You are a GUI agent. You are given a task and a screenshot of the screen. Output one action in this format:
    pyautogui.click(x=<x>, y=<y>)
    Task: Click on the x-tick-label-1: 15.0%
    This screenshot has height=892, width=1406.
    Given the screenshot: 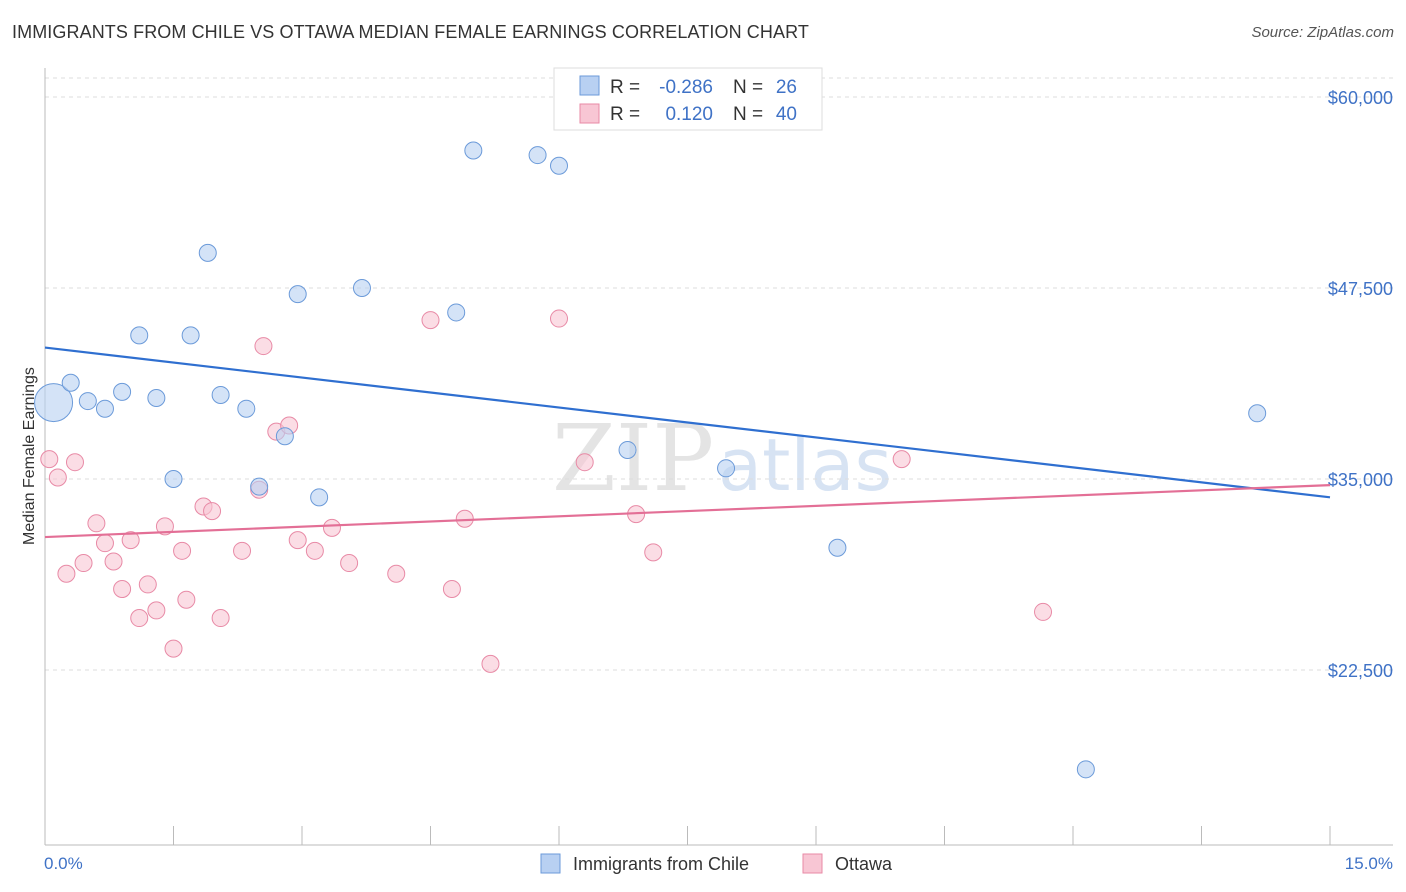 What is the action you would take?
    pyautogui.click(x=1369, y=863)
    